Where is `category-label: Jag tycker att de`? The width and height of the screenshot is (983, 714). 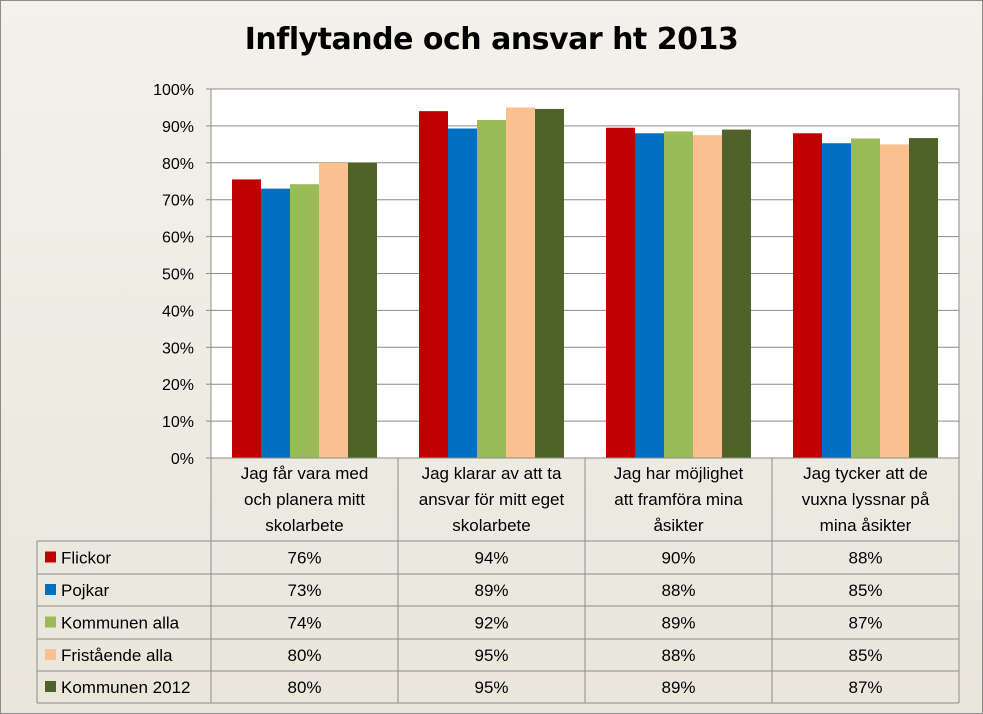
category-label: Jag tycker att de is located at coordinates (865, 473).